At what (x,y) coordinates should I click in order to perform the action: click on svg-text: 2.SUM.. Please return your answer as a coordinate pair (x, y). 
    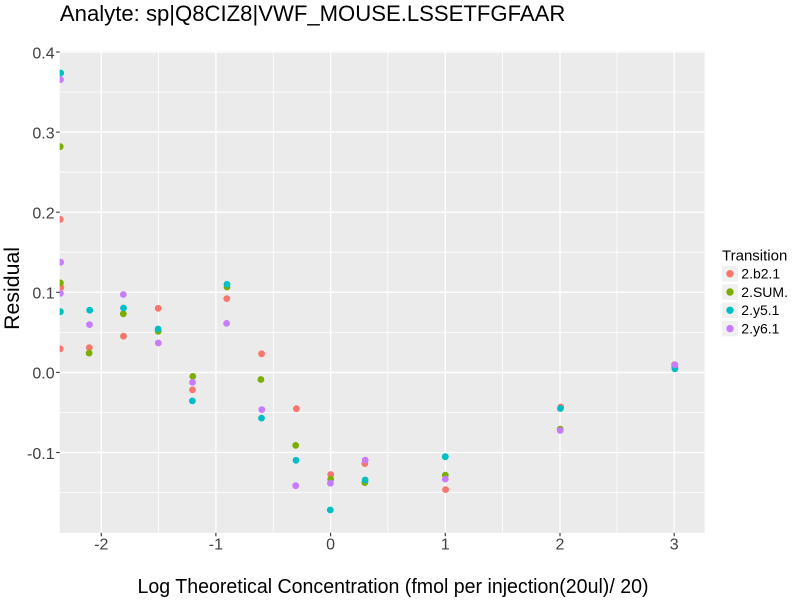
    Looking at the image, I should click on (764, 292).